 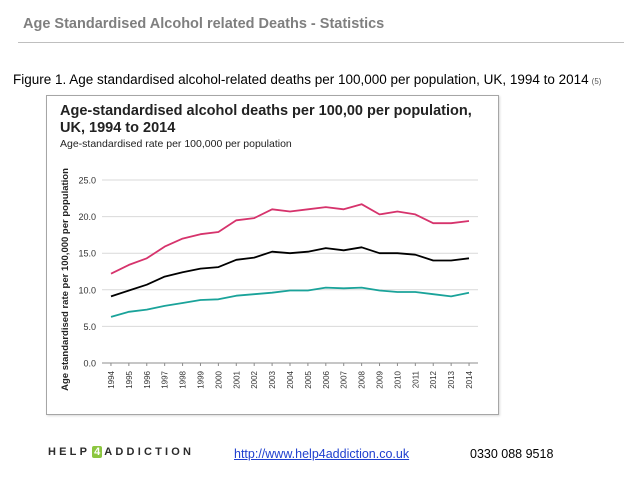 I want to click on phone-number: 0330 088 9518, so click(x=512, y=454).